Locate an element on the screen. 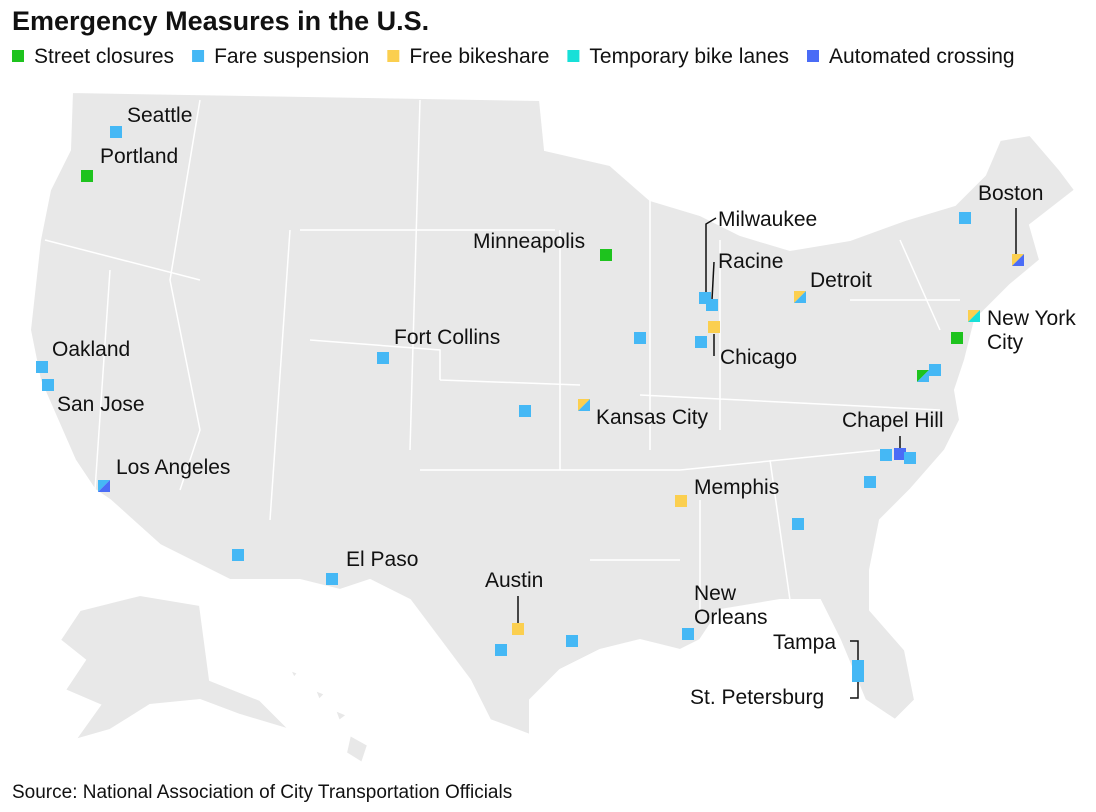 The height and width of the screenshot is (812, 1096). city-label: City is located at coordinates (1005, 342).